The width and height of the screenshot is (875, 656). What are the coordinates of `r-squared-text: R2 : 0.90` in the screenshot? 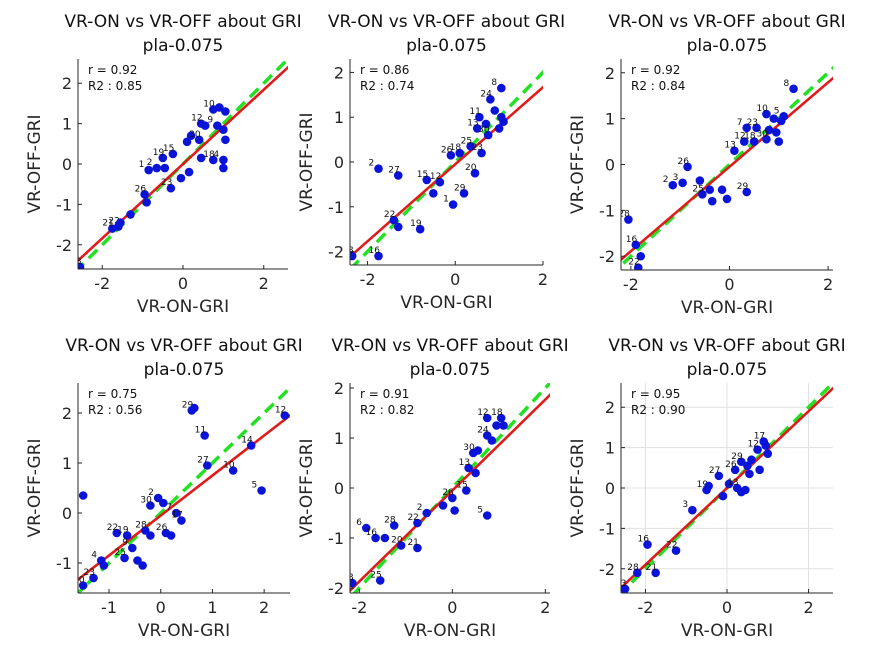 It's located at (658, 410).